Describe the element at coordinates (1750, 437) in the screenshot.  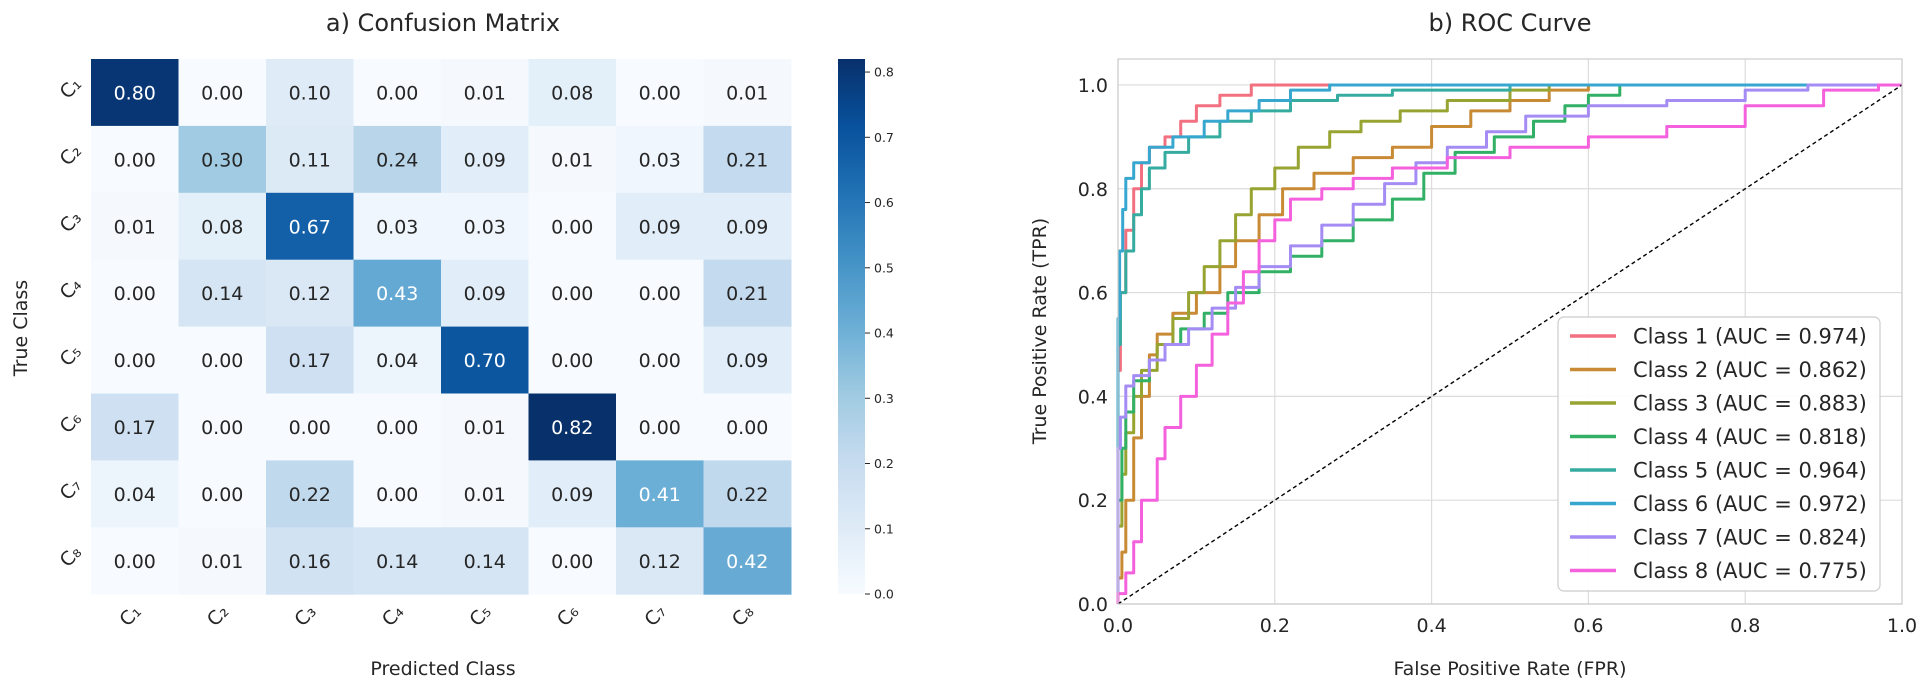
I see `legend-label: Class 4 (AUC = 0.818)` at that location.